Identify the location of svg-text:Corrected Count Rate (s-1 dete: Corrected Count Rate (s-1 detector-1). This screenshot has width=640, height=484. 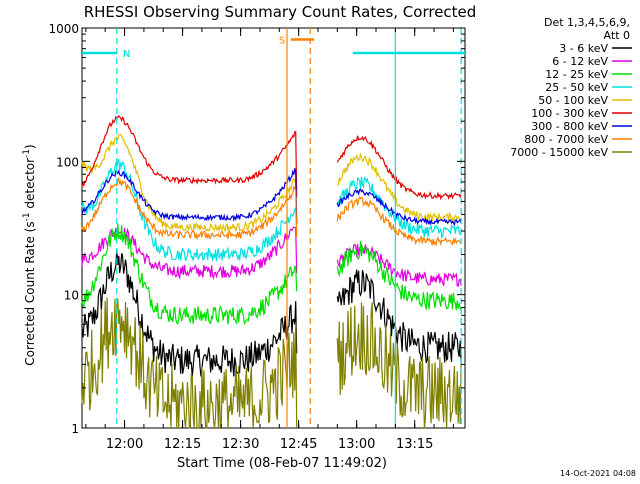
(29, 254).